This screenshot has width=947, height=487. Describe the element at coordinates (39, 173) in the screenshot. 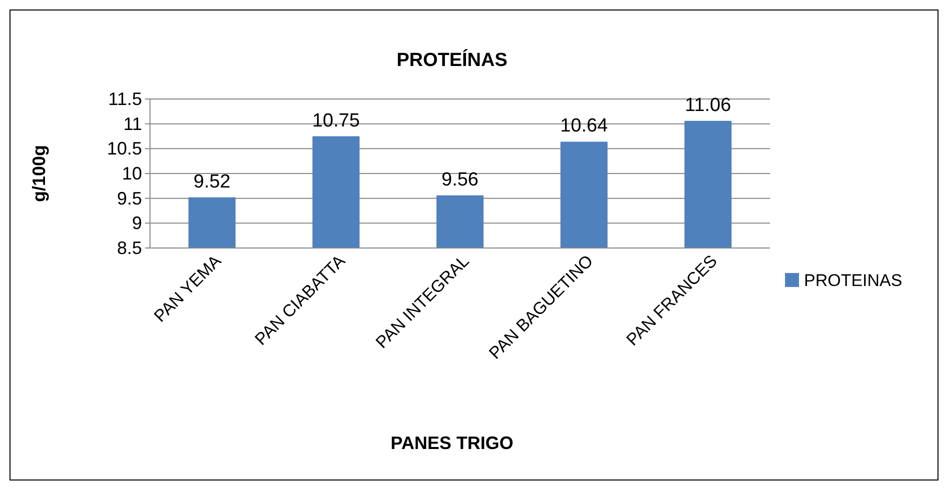

I see `y-axis-title: g/100g` at that location.